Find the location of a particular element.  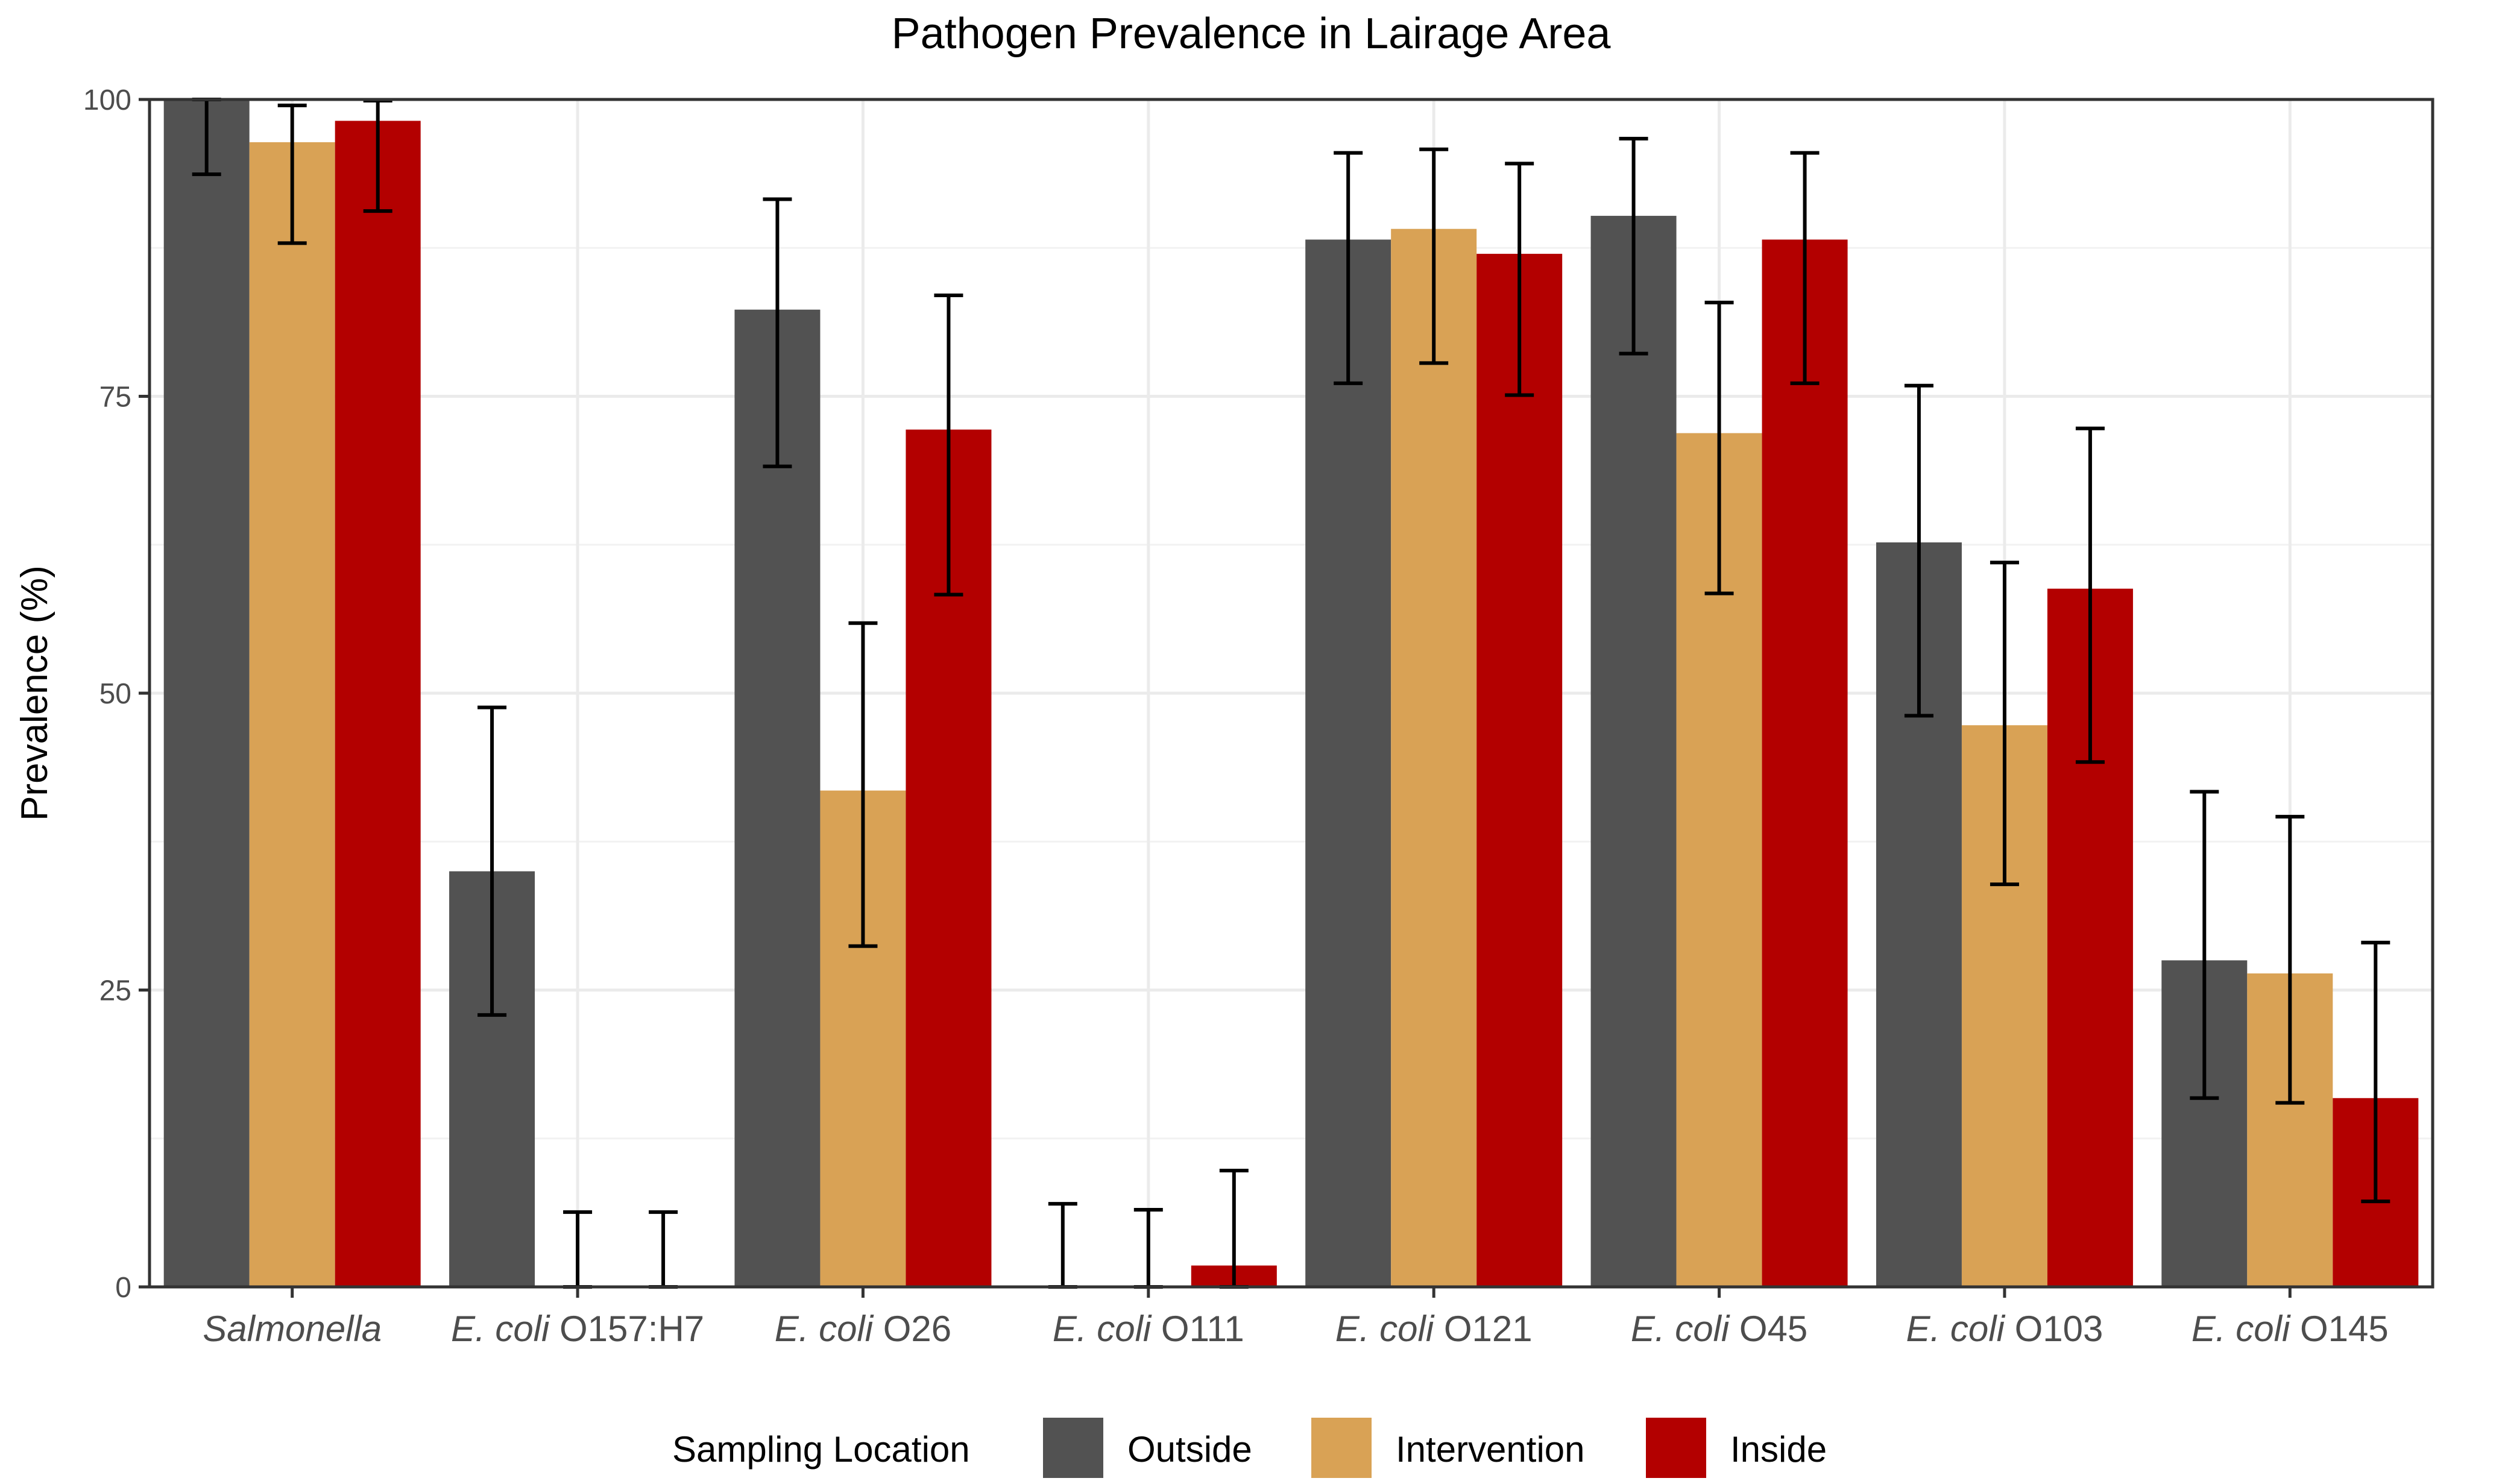

legend-key-inside is located at coordinates (1676, 1448).